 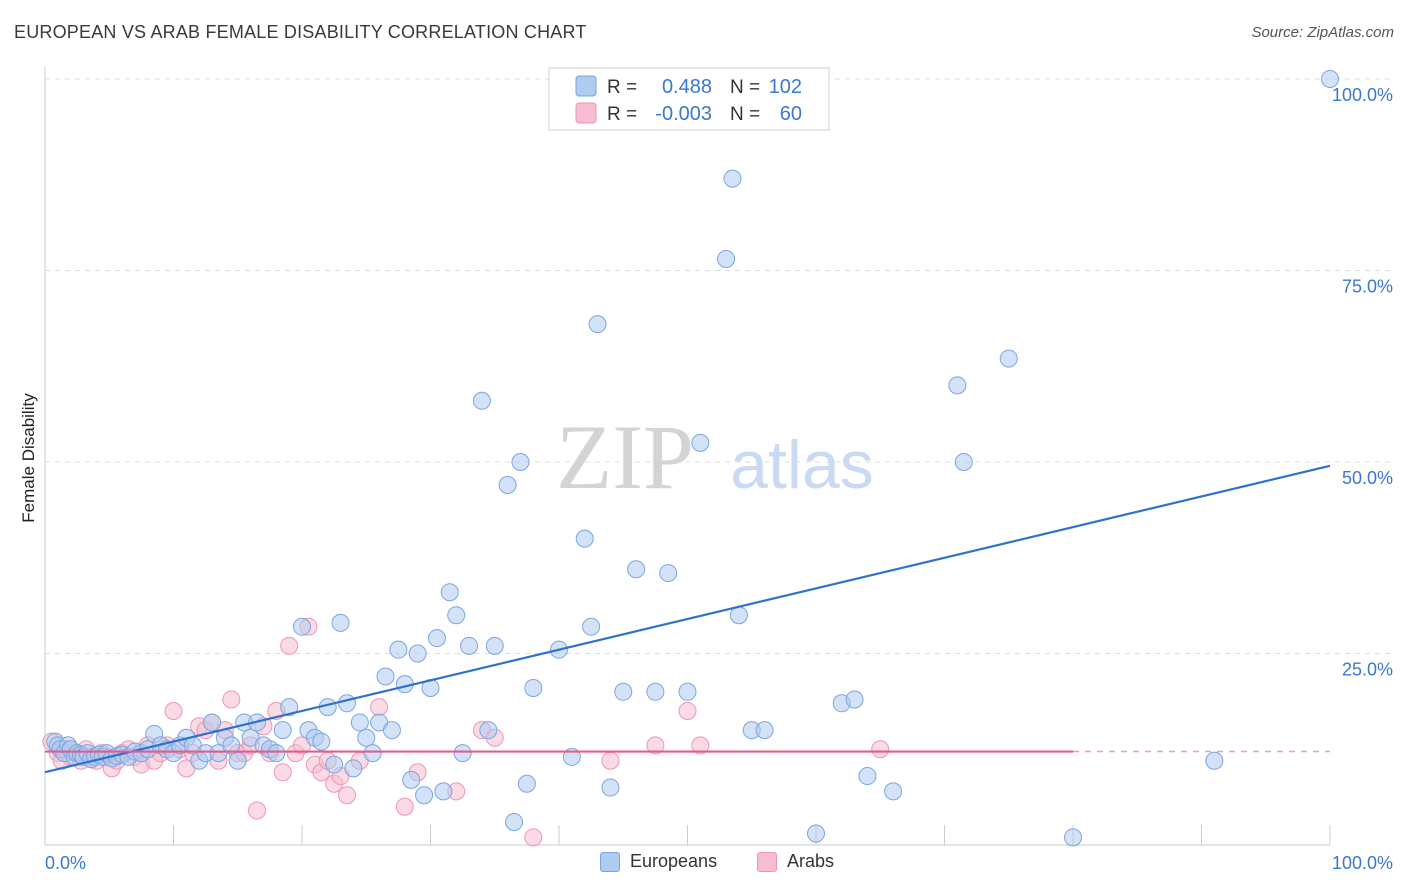 I want to click on legend-n-value: 60, so click(x=791, y=114).